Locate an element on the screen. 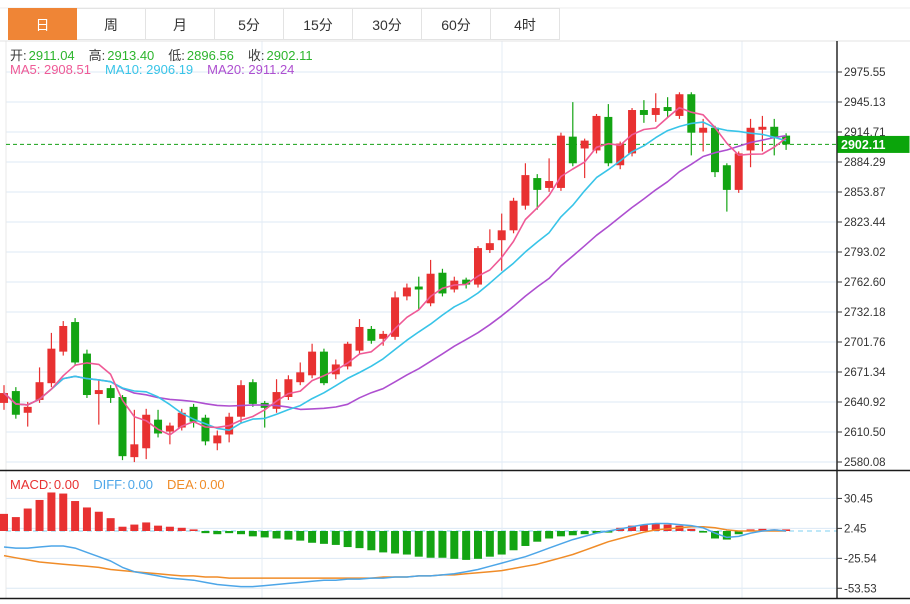 This screenshot has width=910, height=604. macd-y-axis: 30.45 2.45 -25.54 -53.53 is located at coordinates (857, 544).